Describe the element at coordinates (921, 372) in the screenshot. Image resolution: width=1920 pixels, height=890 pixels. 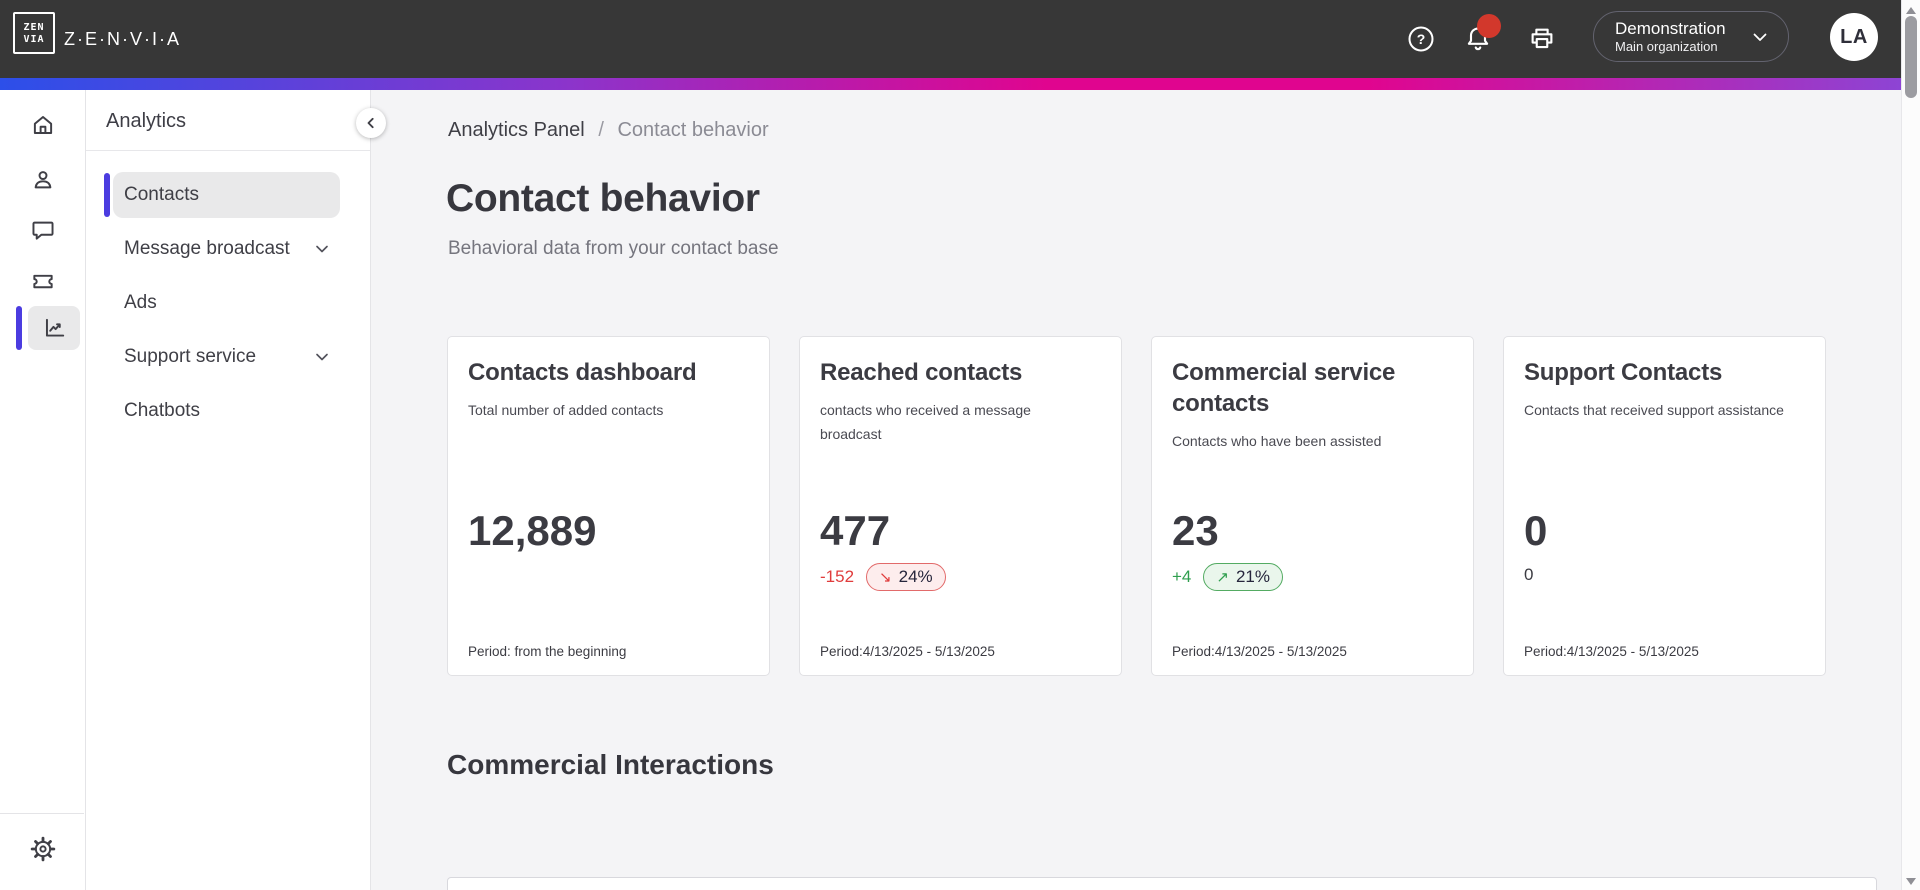
I see `card-title: Reached contacts` at that location.